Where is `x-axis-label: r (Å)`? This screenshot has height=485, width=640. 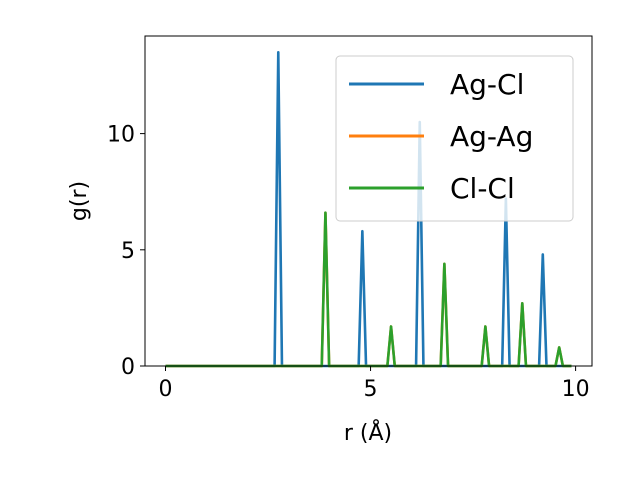
x-axis-label: r (Å) is located at coordinates (368, 432).